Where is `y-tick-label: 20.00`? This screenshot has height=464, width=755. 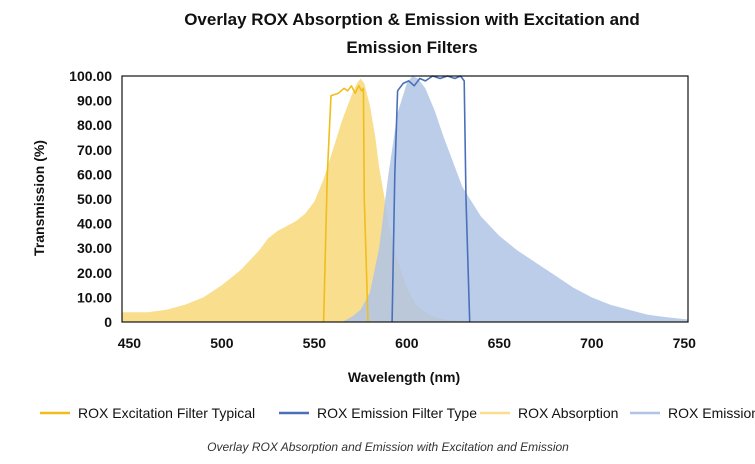
y-tick-label: 20.00 is located at coordinates (94, 273).